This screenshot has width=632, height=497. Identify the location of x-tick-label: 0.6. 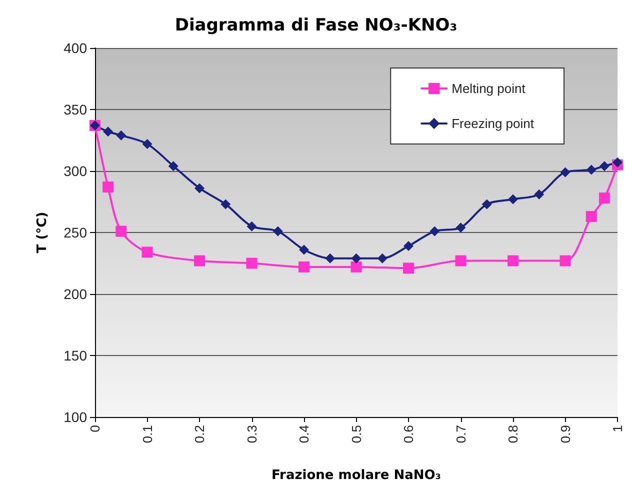
(408, 434).